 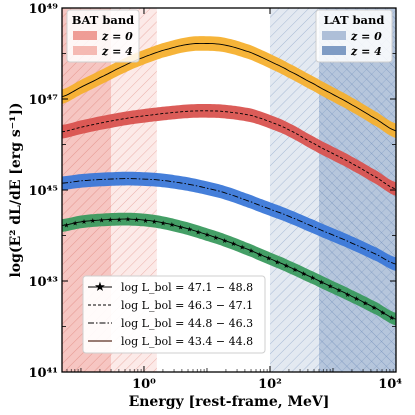 What do you see at coordinates (187, 287) in the screenshot?
I see `legend-line-label-1: log L_bol = 47.1 − 48.8` at bounding box center [187, 287].